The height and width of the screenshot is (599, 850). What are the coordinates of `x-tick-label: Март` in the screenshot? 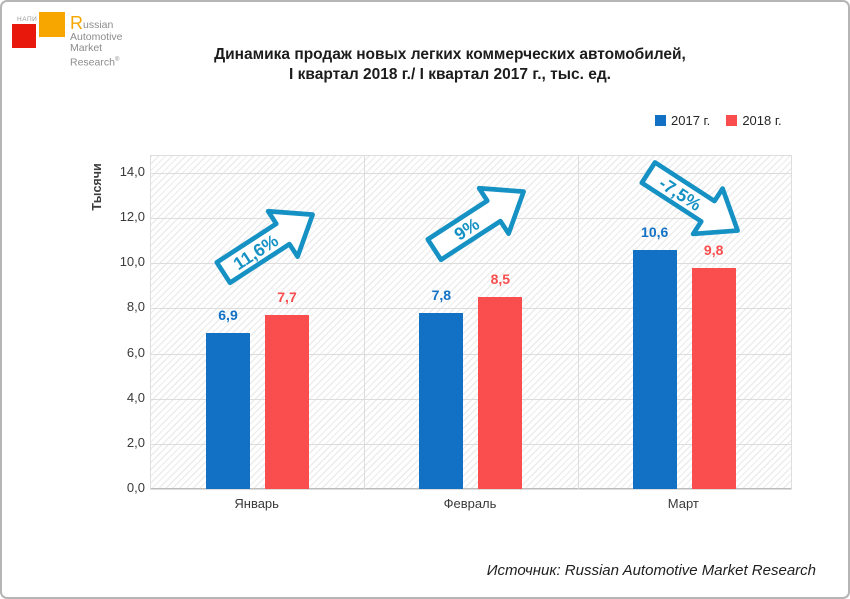 It's located at (683, 503).